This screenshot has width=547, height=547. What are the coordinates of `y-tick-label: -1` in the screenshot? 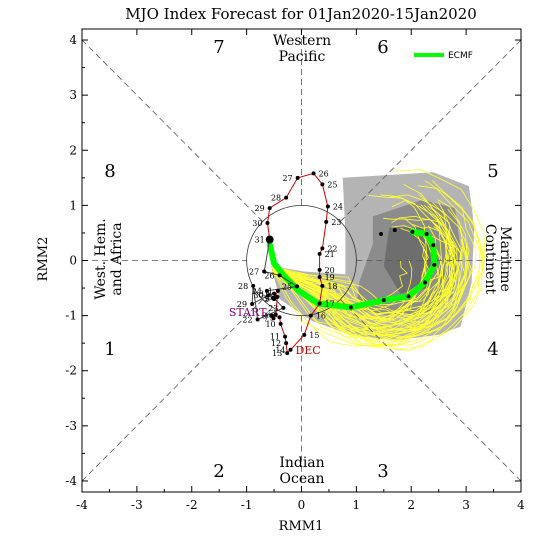 It's located at (71, 316).